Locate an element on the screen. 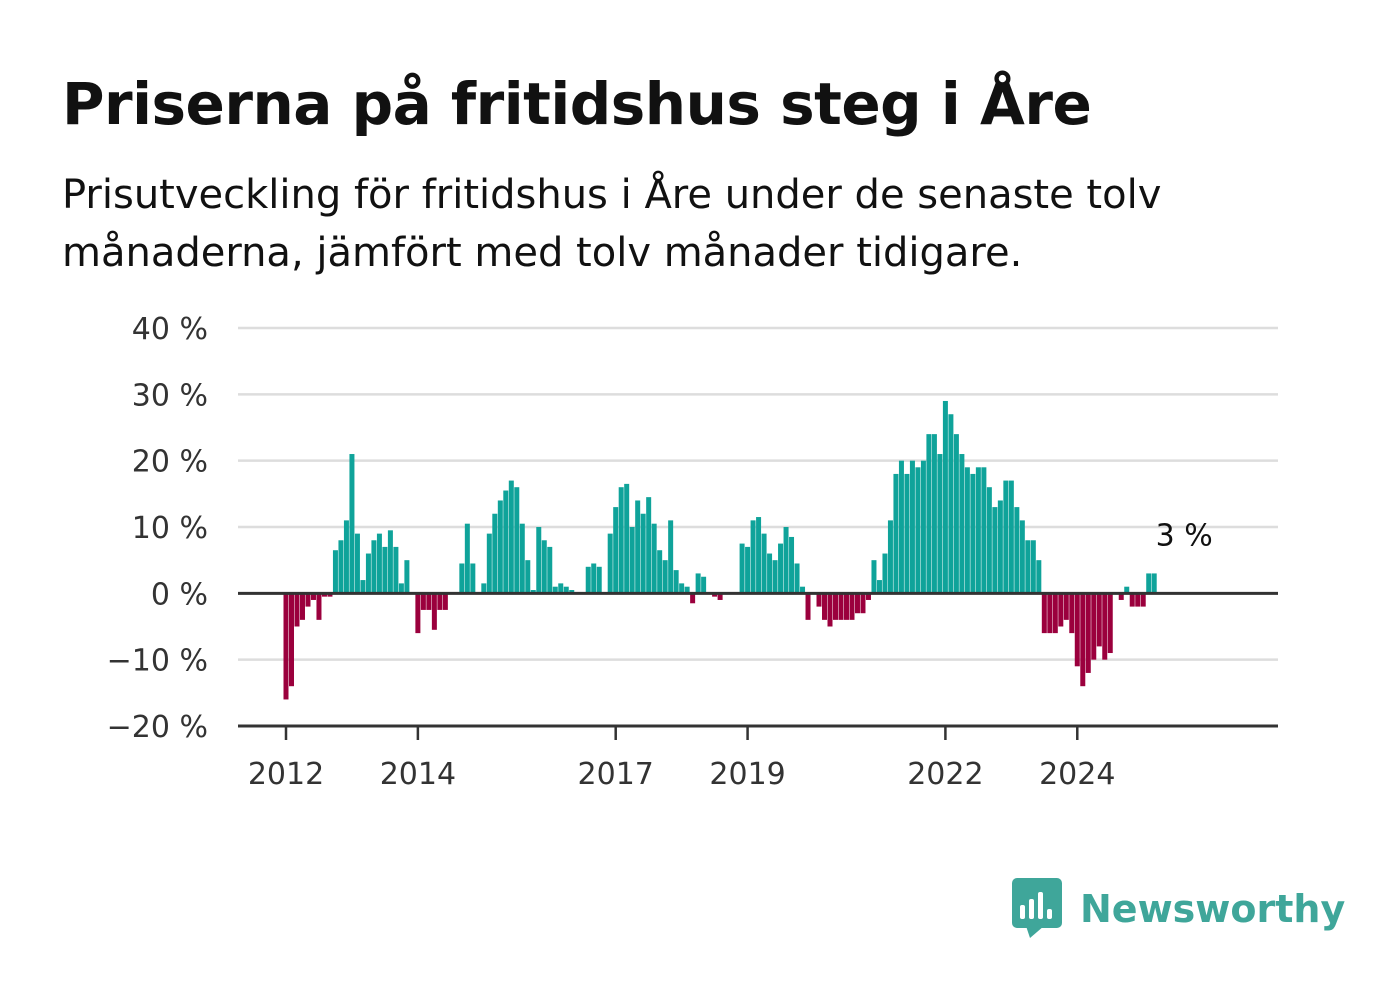 This screenshot has width=1382, height=999. y-tick-label: 40 % is located at coordinates (170, 329).